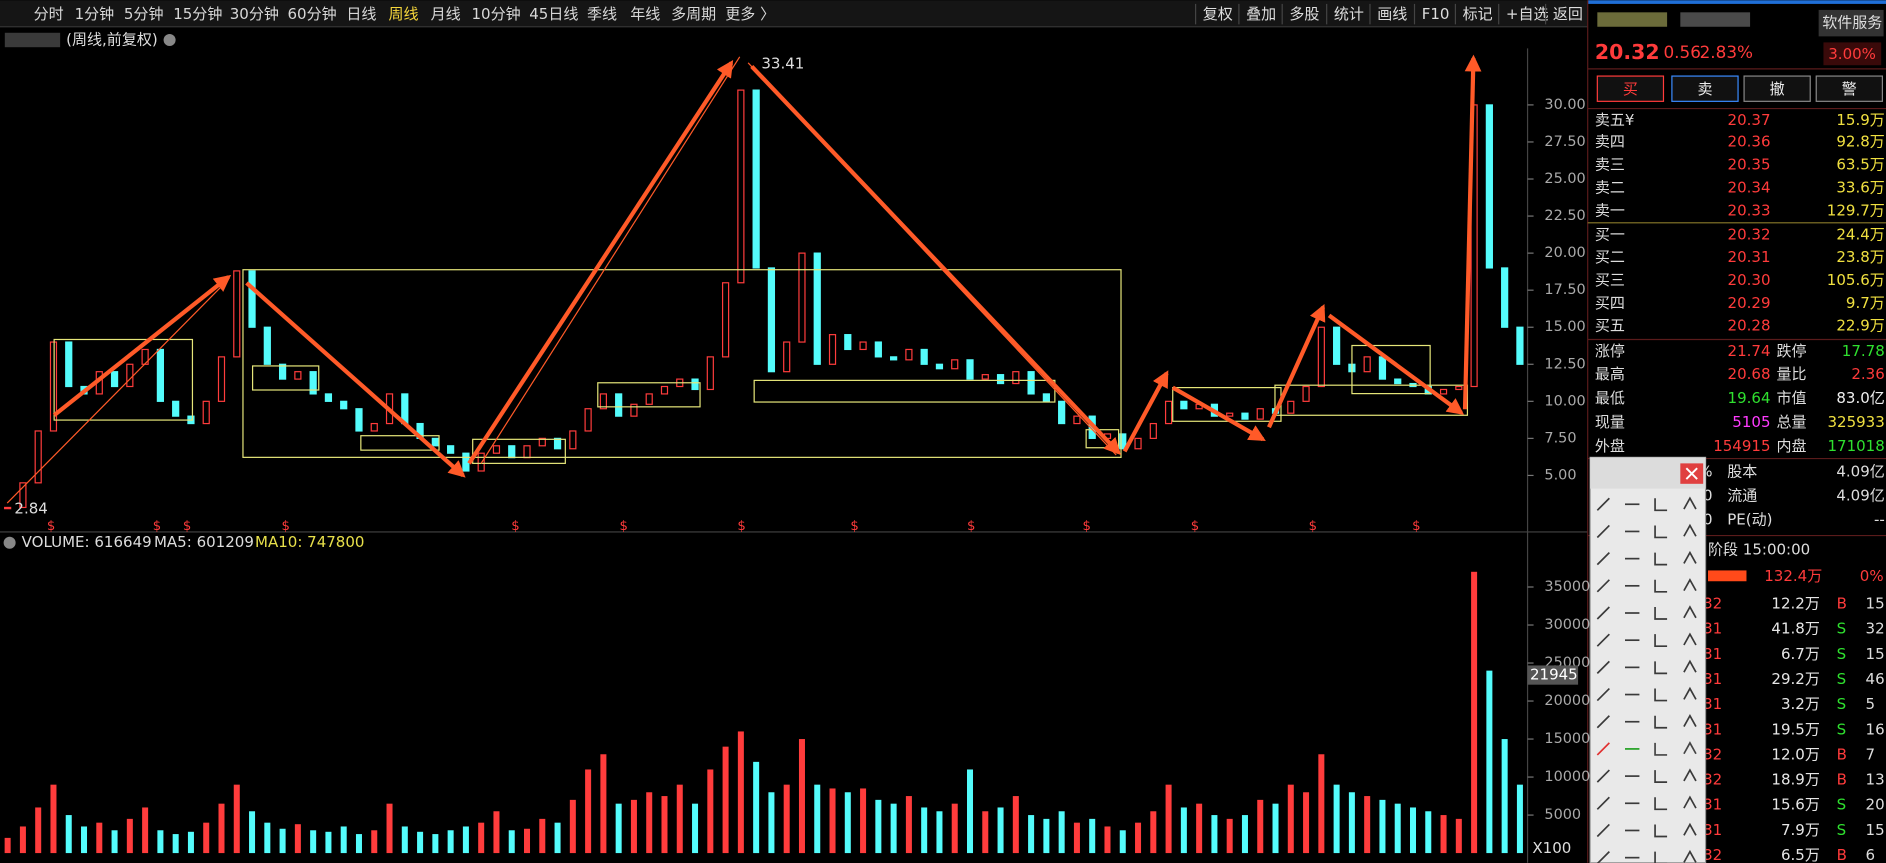 The image size is (1886, 863). I want to click on period-tab: 分时, so click(49, 14).